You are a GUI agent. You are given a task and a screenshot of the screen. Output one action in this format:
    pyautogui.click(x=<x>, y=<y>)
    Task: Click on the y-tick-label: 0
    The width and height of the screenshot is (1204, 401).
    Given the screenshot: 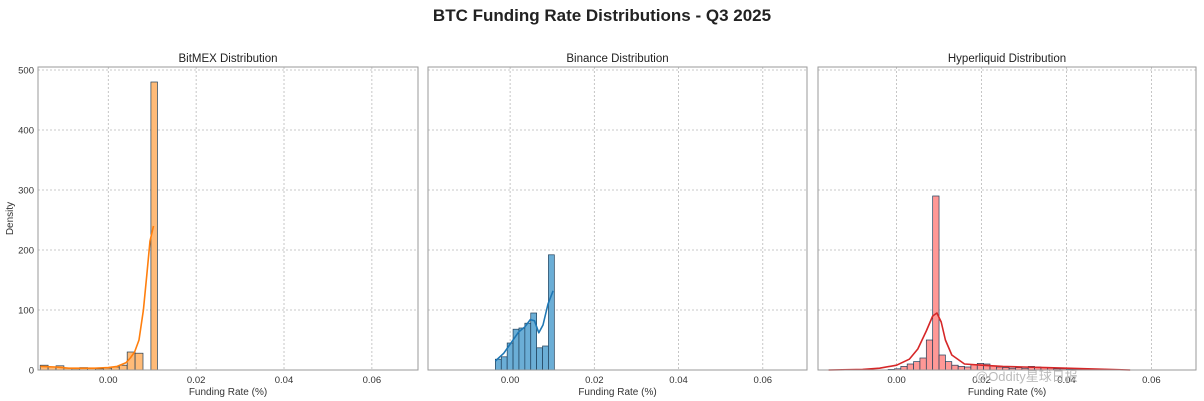 What is the action you would take?
    pyautogui.click(x=31, y=371)
    